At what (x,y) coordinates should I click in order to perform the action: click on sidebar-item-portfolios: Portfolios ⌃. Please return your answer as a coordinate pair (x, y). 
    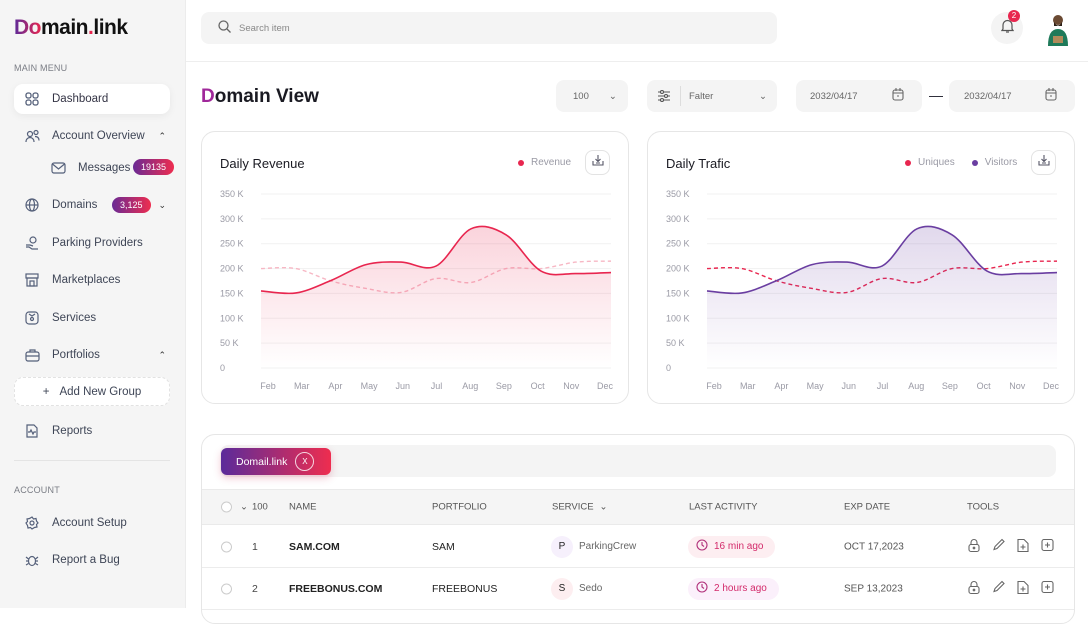
    Looking at the image, I should click on (92, 355).